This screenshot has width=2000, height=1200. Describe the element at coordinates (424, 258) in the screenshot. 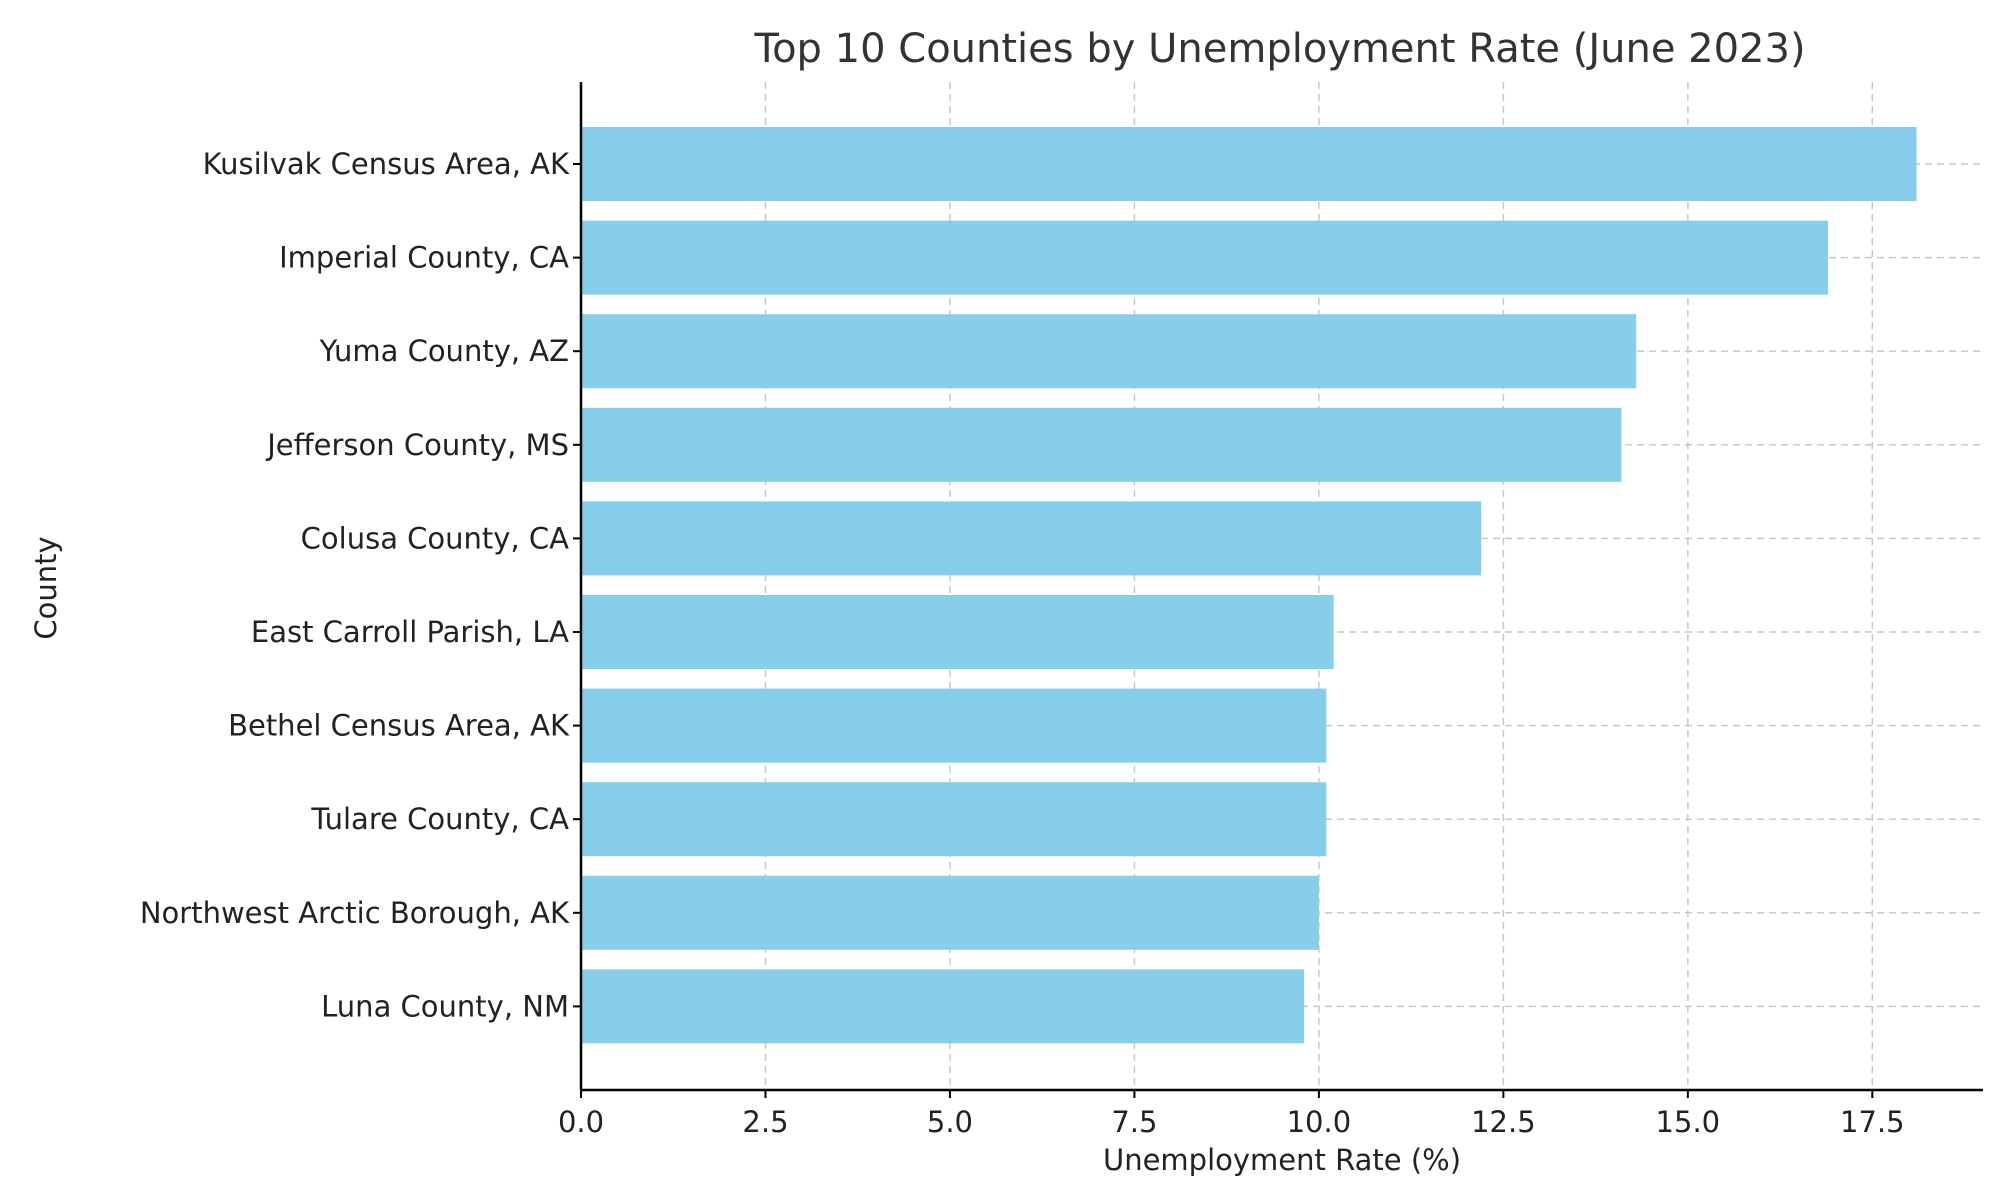

I see `y-tick-label: Imperial County, CA` at that location.